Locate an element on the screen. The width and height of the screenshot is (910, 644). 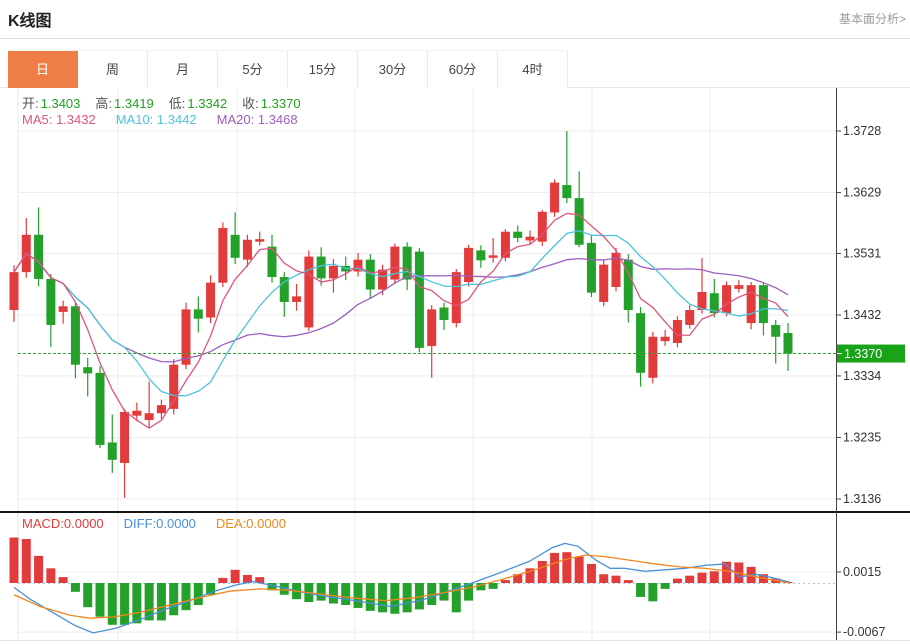
current-price-tag: 1.3370 is located at coordinates (871, 353).